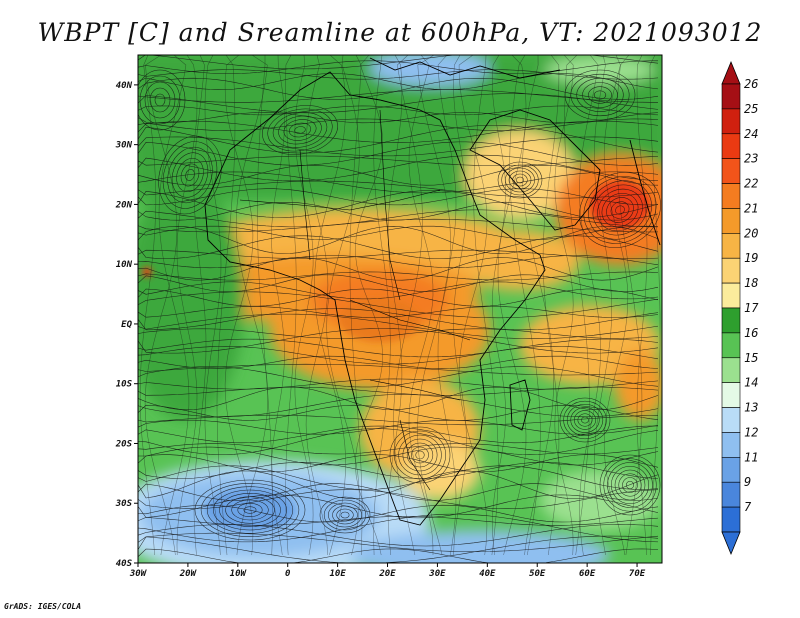  I want to click on lon-tick-label: 60E, so click(587, 574).